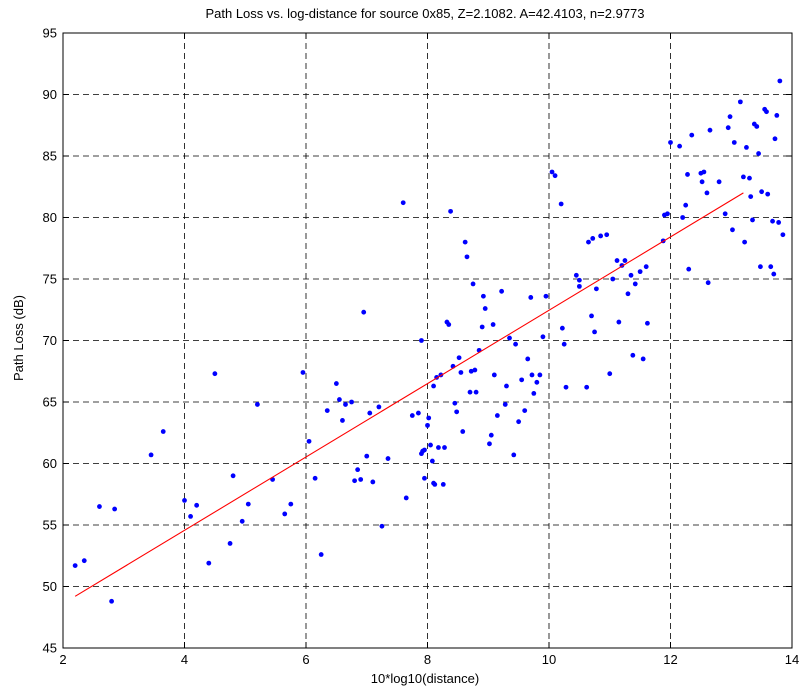  I want to click on x-tick-label: 2, so click(62, 659).